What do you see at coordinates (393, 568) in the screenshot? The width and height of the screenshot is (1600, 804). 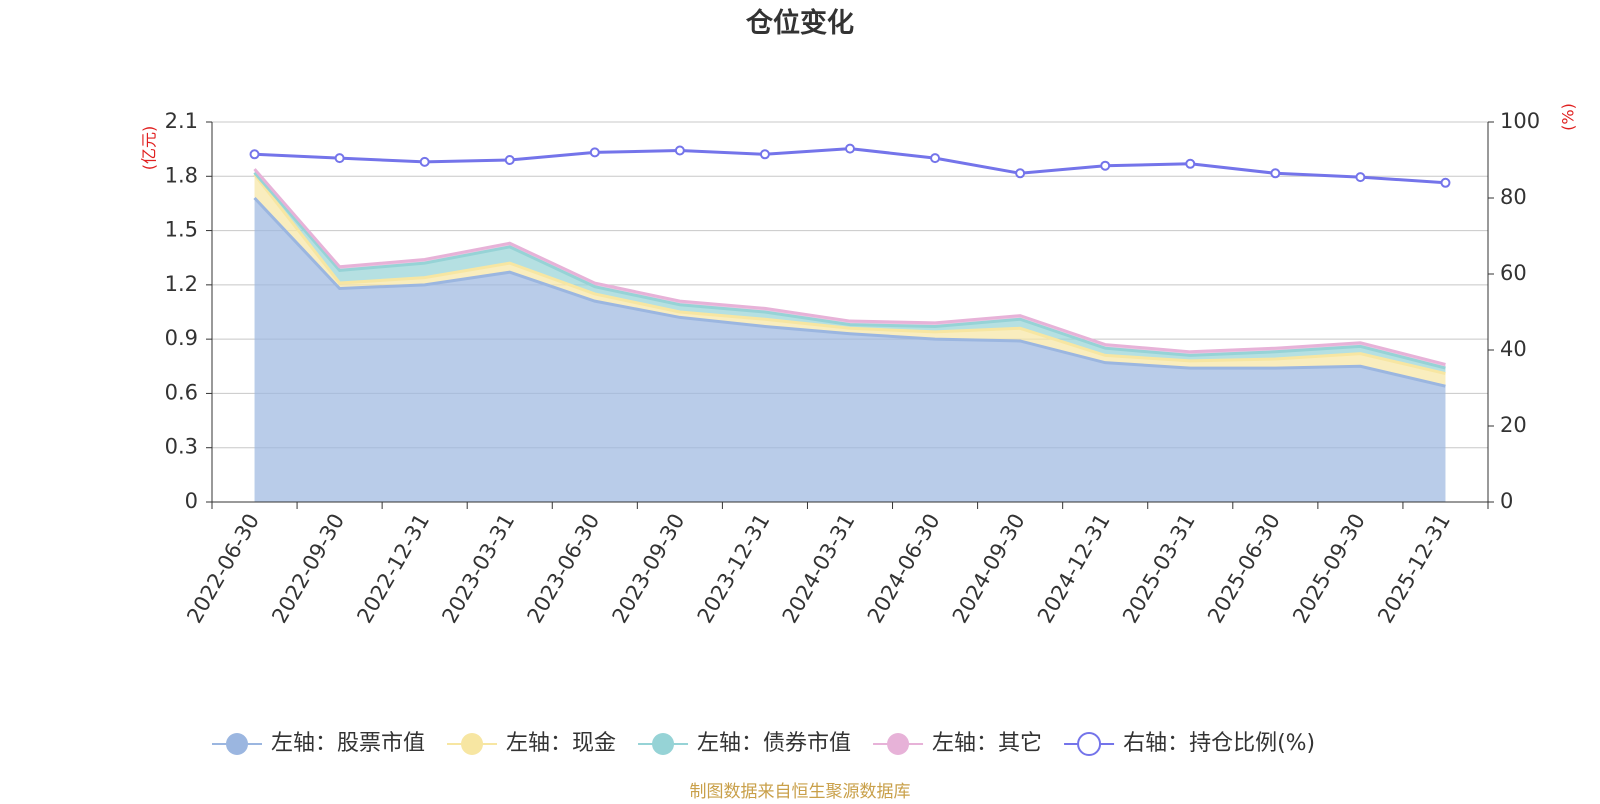 I see `x-tick-label: 2022-12-31` at bounding box center [393, 568].